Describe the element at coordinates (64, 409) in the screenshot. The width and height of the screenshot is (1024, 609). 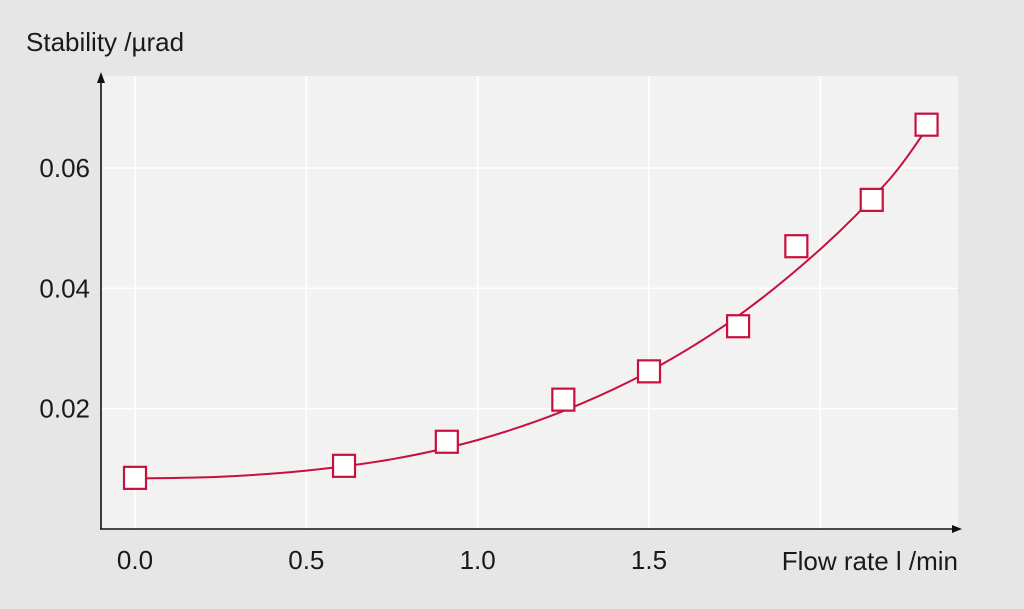
I see `y-tick-label: 0.02` at that location.